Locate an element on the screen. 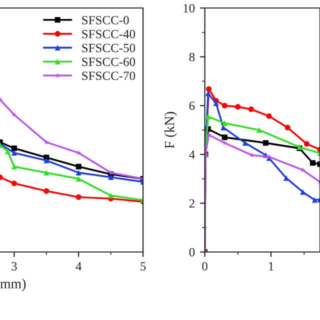 This screenshot has width=320, height=320. y-axis-title: F (kN) is located at coordinates (171, 130).